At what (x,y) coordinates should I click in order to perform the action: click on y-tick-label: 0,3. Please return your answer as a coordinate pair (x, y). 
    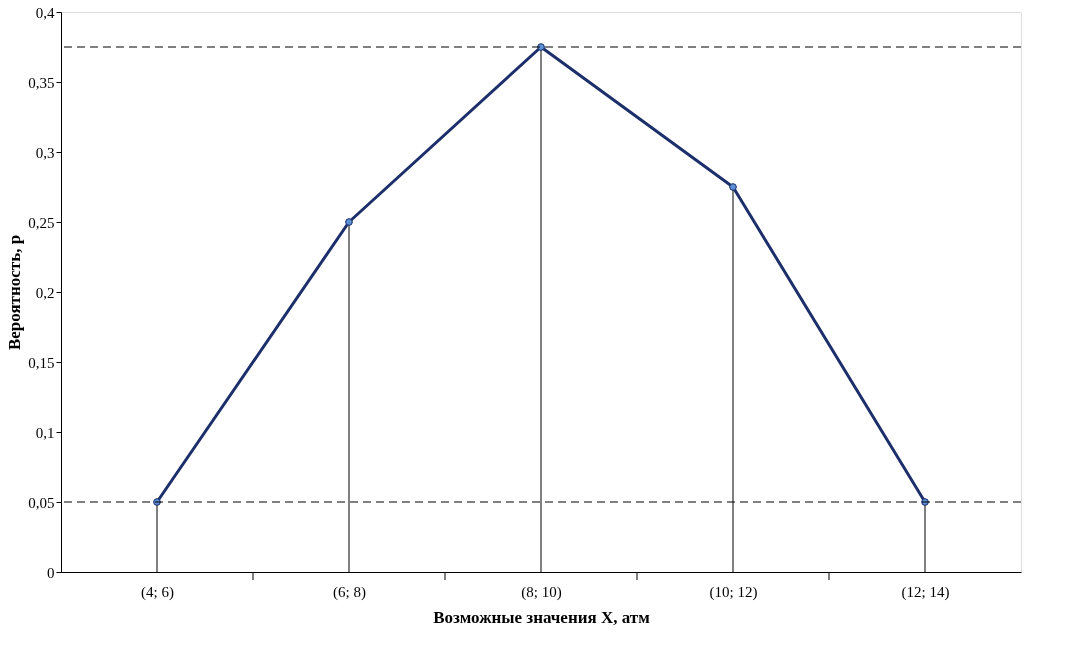
    Looking at the image, I should click on (45, 152).